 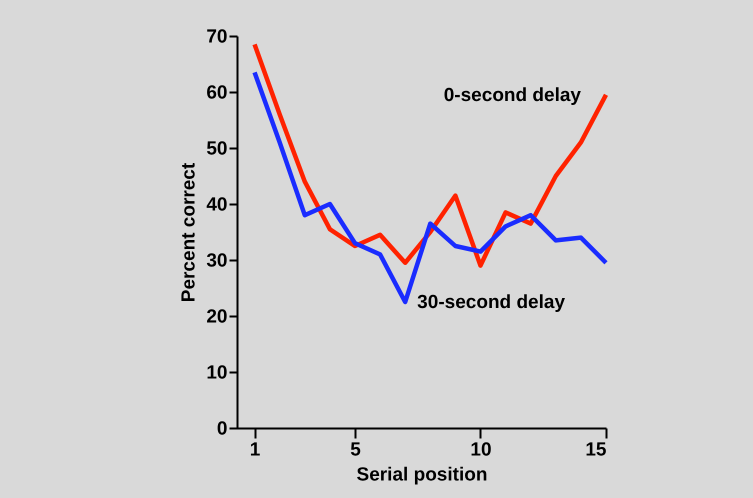 What do you see at coordinates (217, 317) in the screenshot?
I see `y-tick-label: 20` at bounding box center [217, 317].